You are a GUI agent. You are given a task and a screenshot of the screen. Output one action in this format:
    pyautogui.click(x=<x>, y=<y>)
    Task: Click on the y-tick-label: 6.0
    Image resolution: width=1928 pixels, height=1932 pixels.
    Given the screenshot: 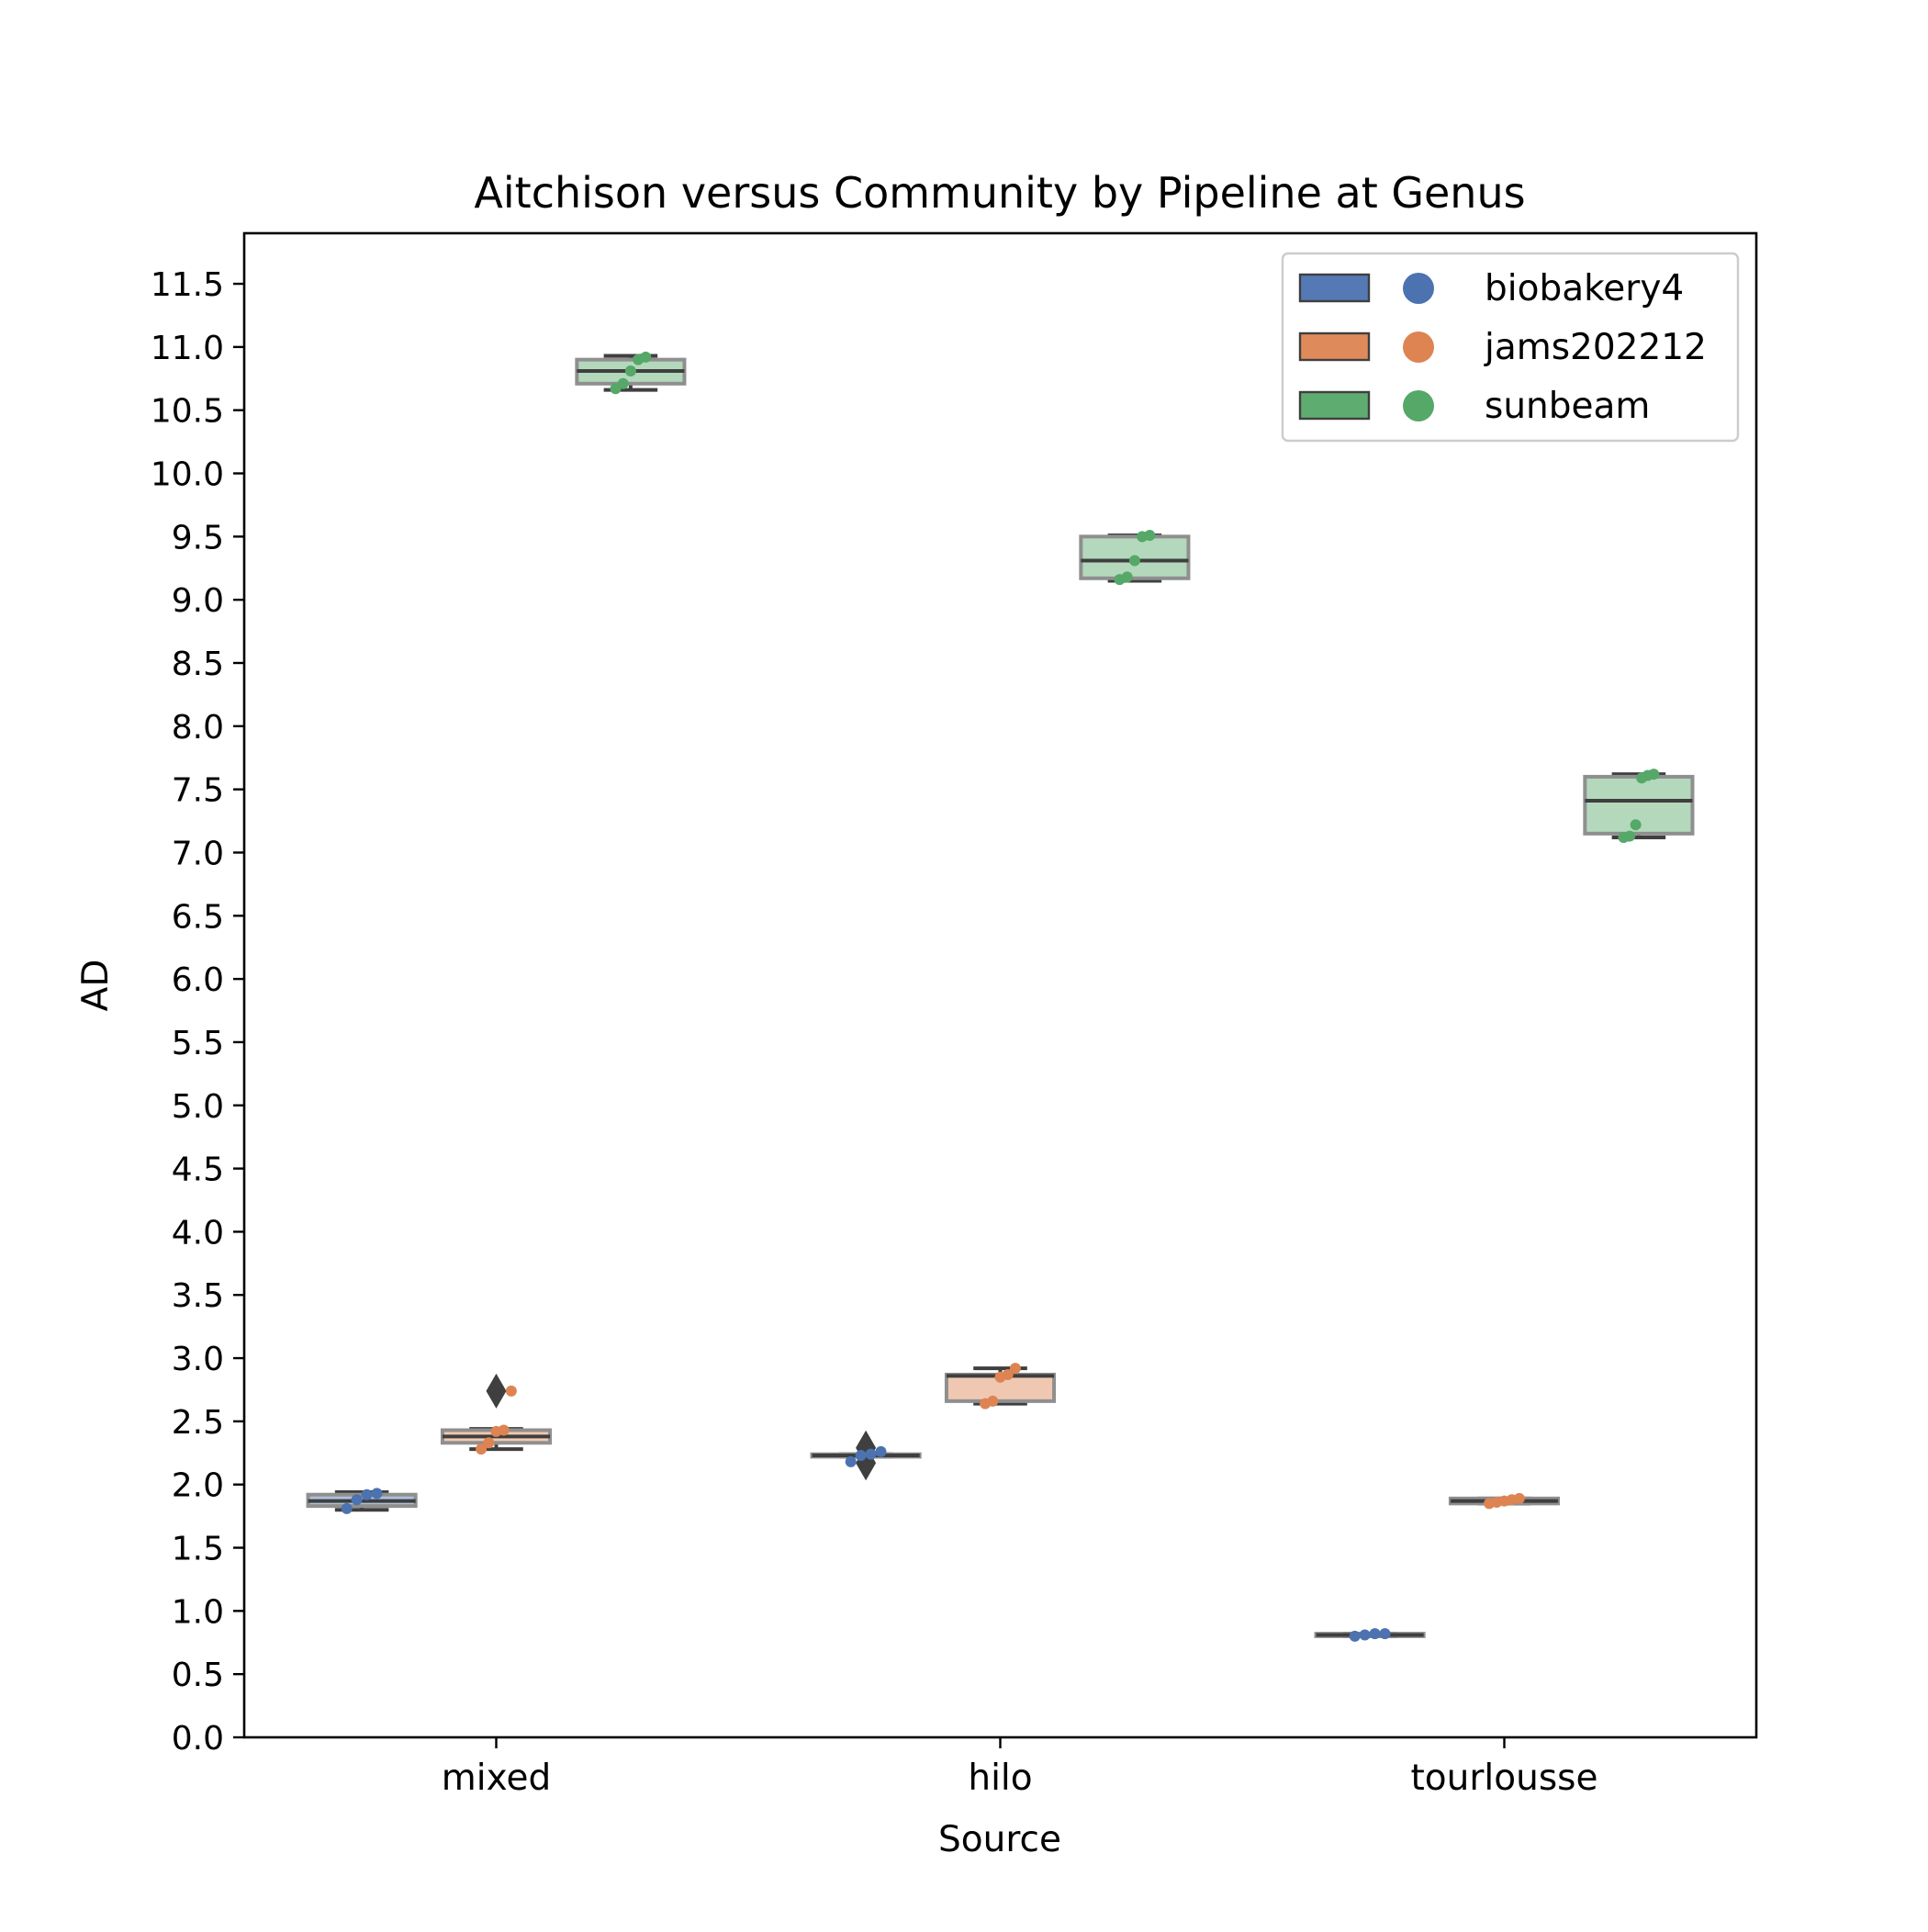 What is the action you would take?
    pyautogui.click(x=198, y=980)
    